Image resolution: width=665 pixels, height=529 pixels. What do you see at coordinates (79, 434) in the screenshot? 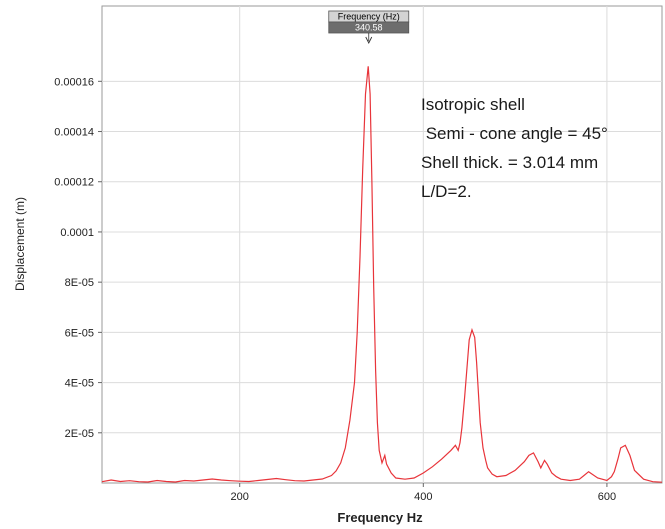
I see `y-tick-label: 2E-05` at bounding box center [79, 434].